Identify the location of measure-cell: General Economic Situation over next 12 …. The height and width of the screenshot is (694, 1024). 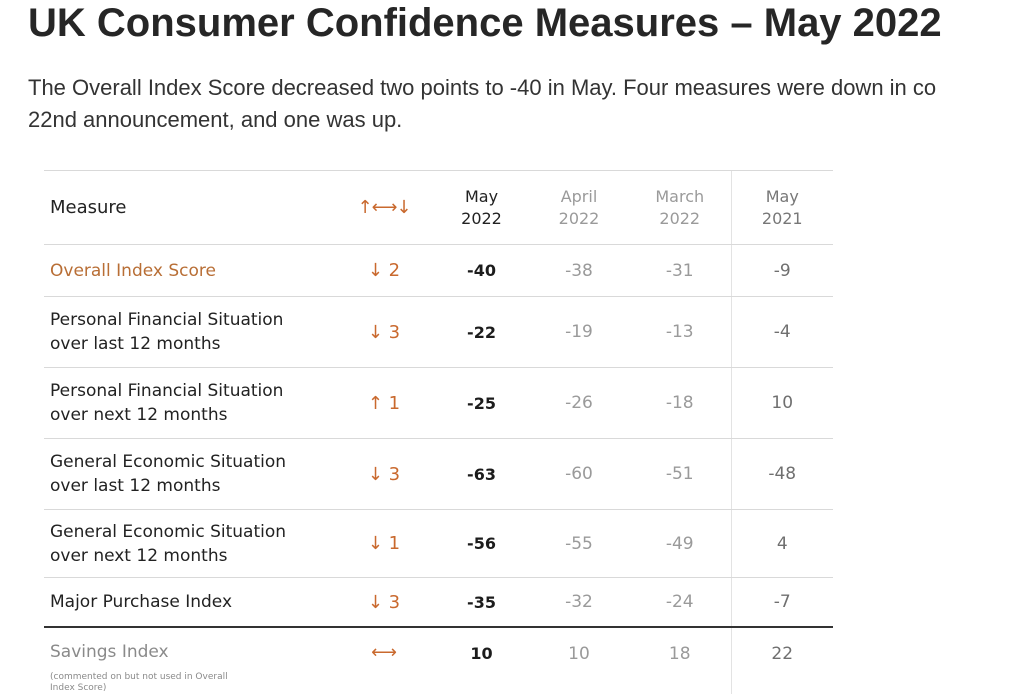
(189, 543).